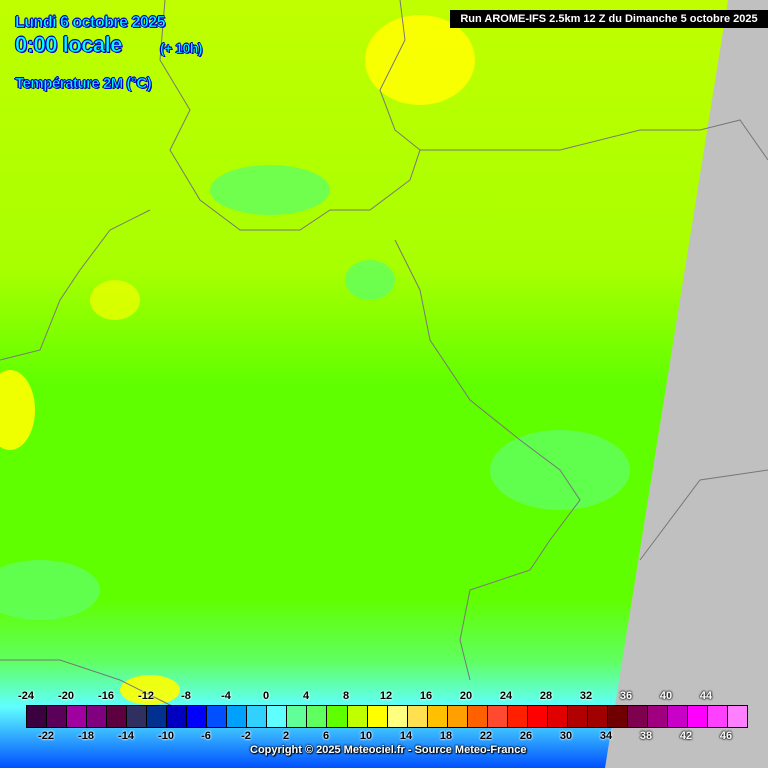  I want to click on color-scale, so click(387, 716).